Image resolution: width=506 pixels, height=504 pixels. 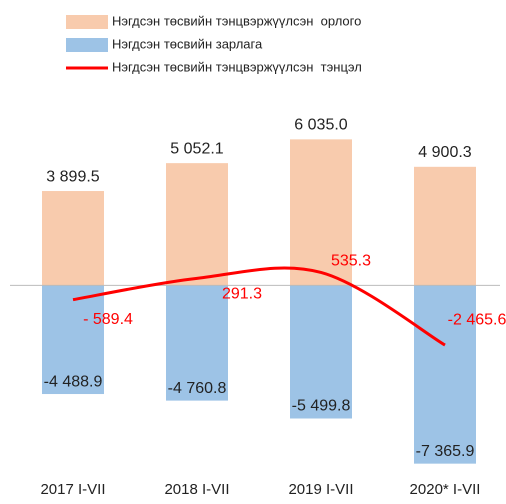 I want to click on legend-label: Нэгдсэн төсвийн тэнцвэржүүлсэн тэнцэл, so click(x=237, y=66).